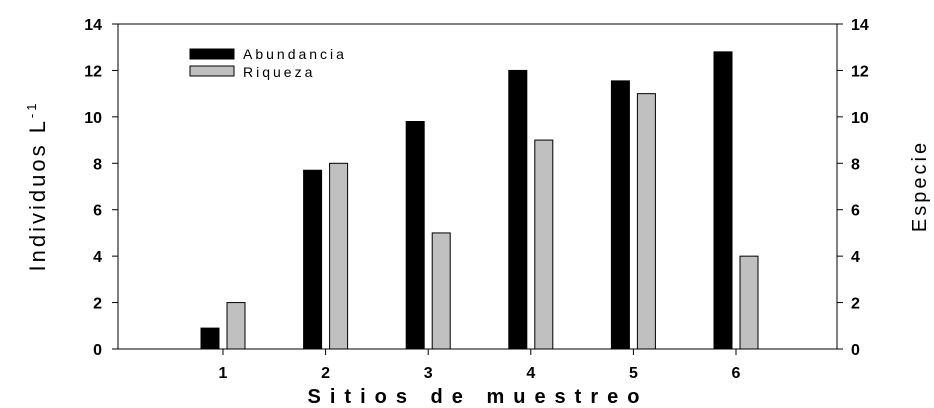 This screenshot has height=408, width=934. What do you see at coordinates (93, 118) in the screenshot?
I see `left-y-tick-label: 10` at bounding box center [93, 118].